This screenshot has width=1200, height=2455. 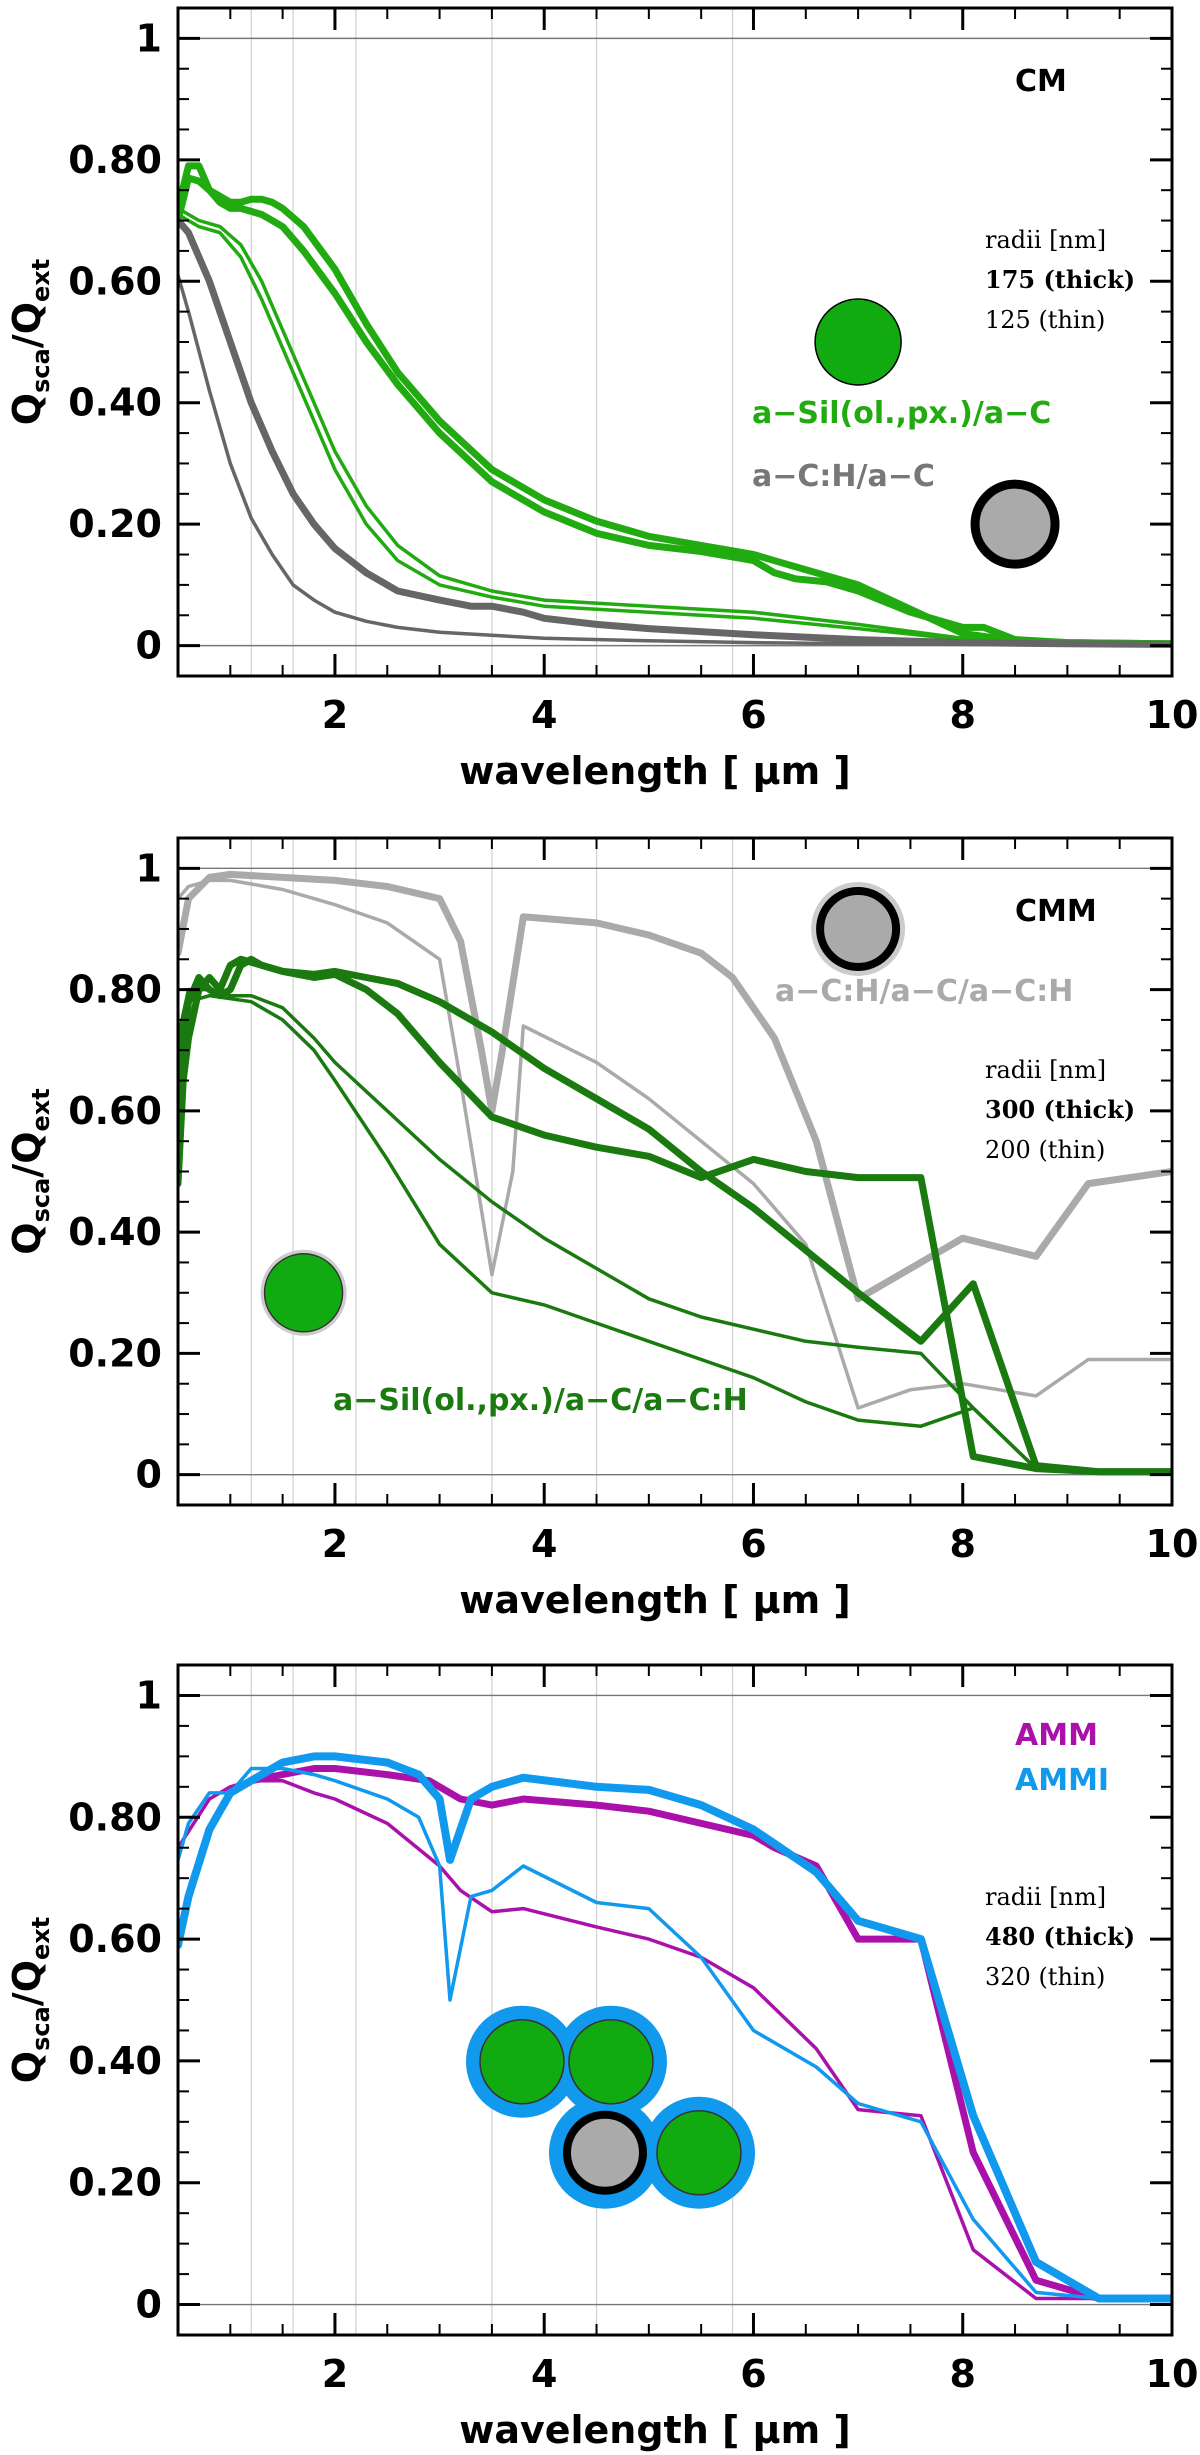 What do you see at coordinates (1045, 1977) in the screenshot?
I see `radii-thin: 320 (thin)` at bounding box center [1045, 1977].